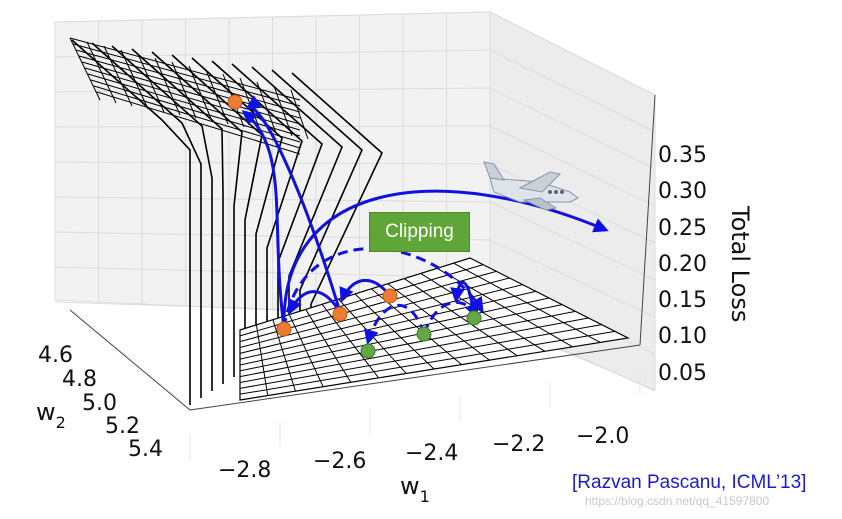 Image resolution: width=842 pixels, height=519 pixels. Describe the element at coordinates (531, 186) in the screenshot. I see `airplane-icon` at that location.